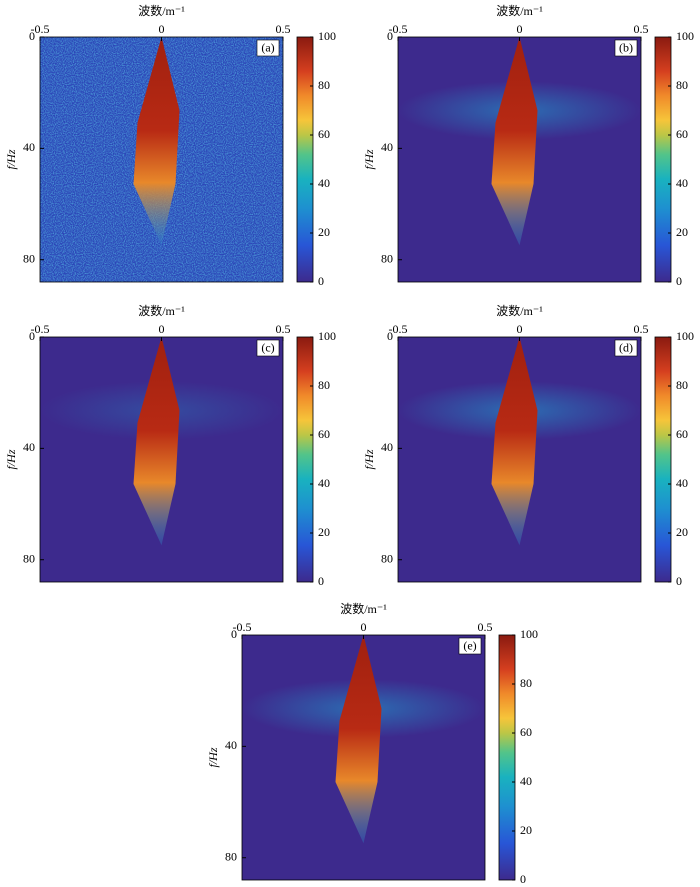  I want to click on panel-label: (c), so click(267, 347).